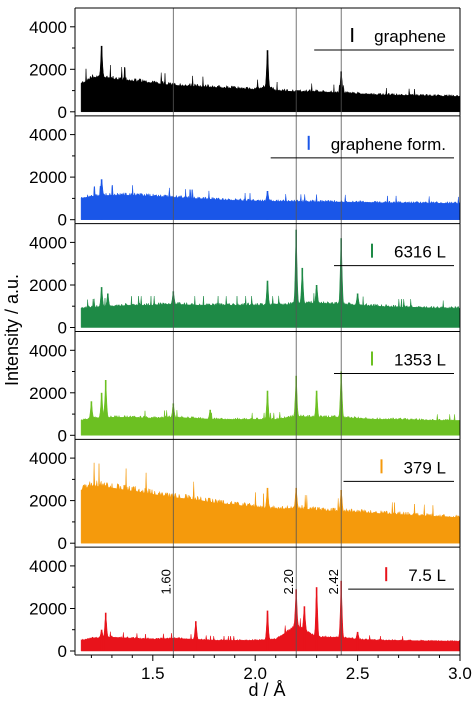 This screenshot has width=474, height=708. What do you see at coordinates (48, 566) in the screenshot?
I see `y-tick-label-6-3: 4000` at bounding box center [48, 566].